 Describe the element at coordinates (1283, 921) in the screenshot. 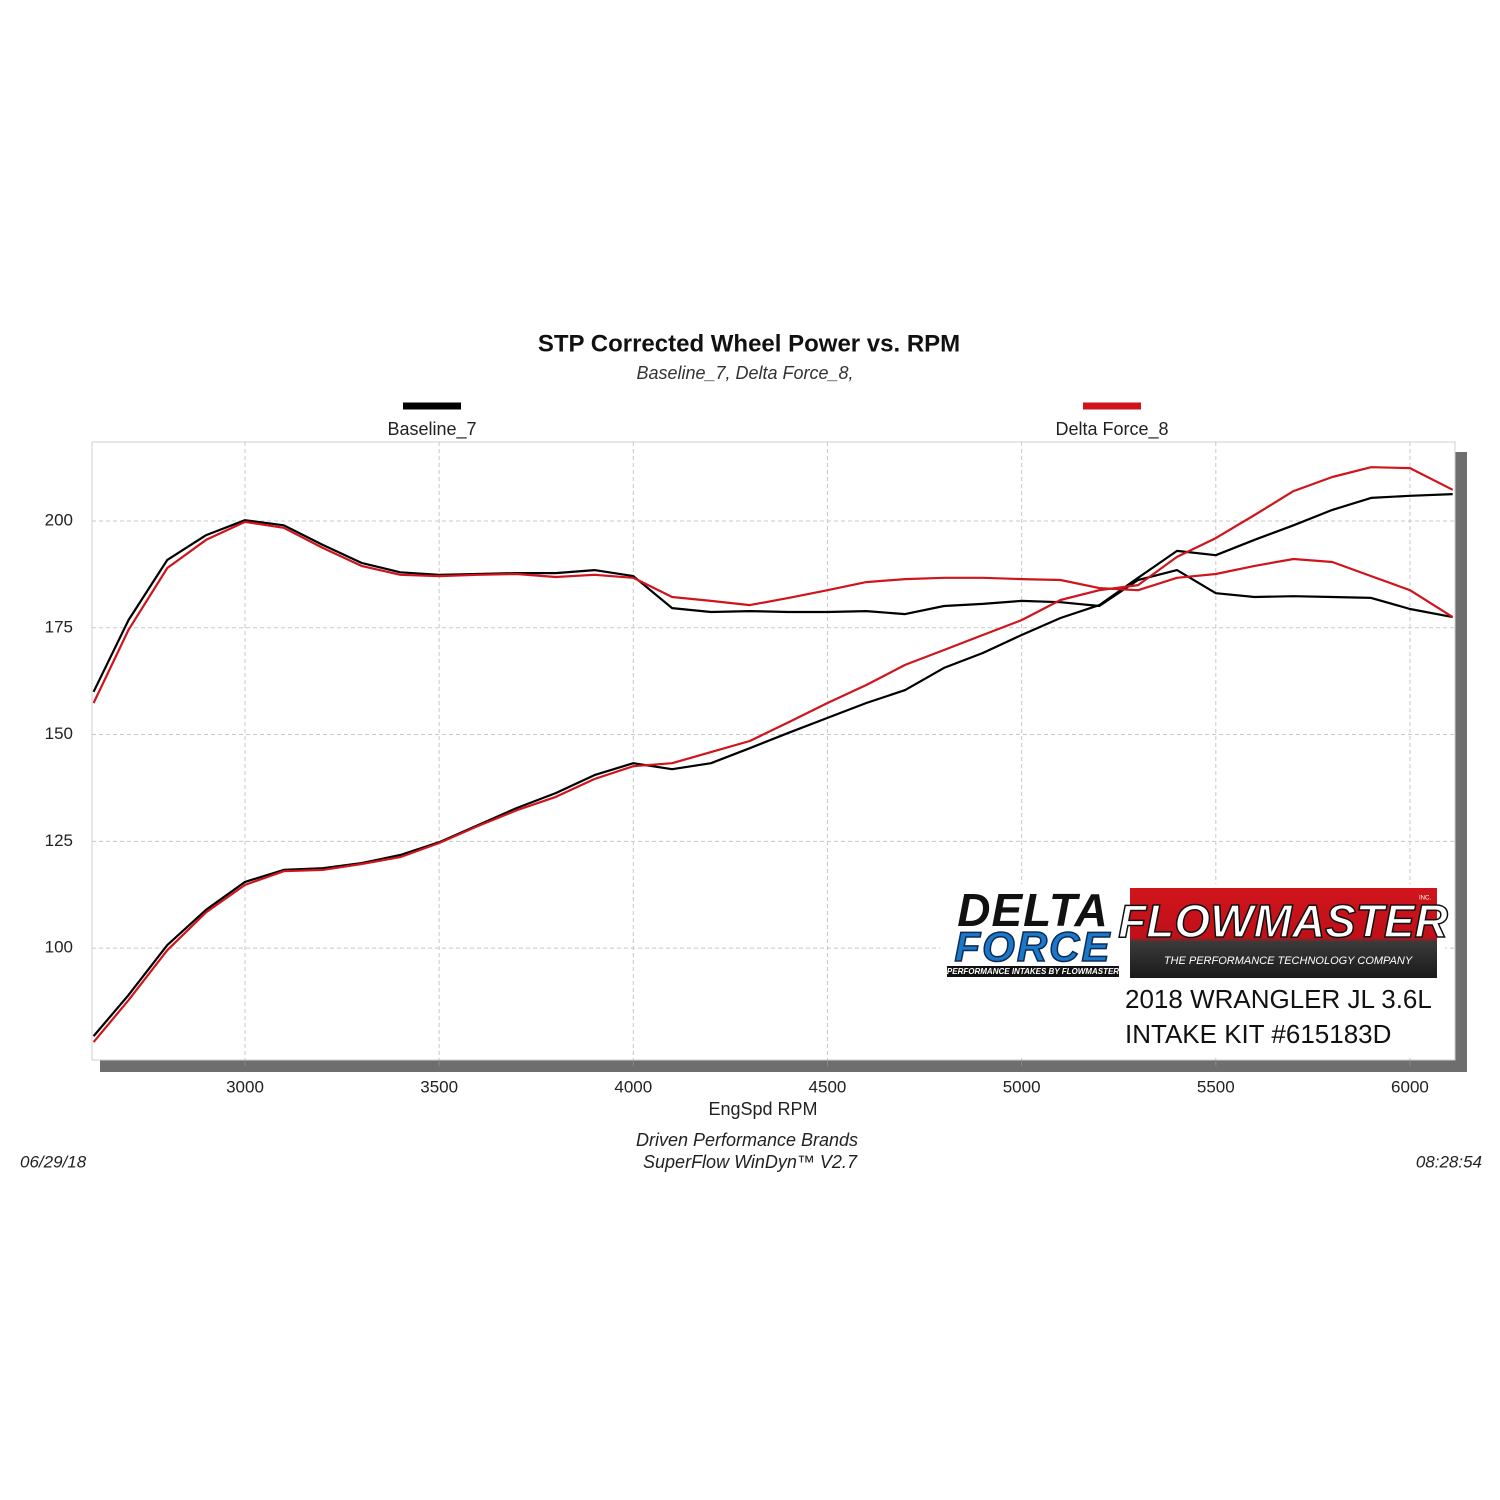

I see `flowmaster-logo: FLOWMASTER` at that location.